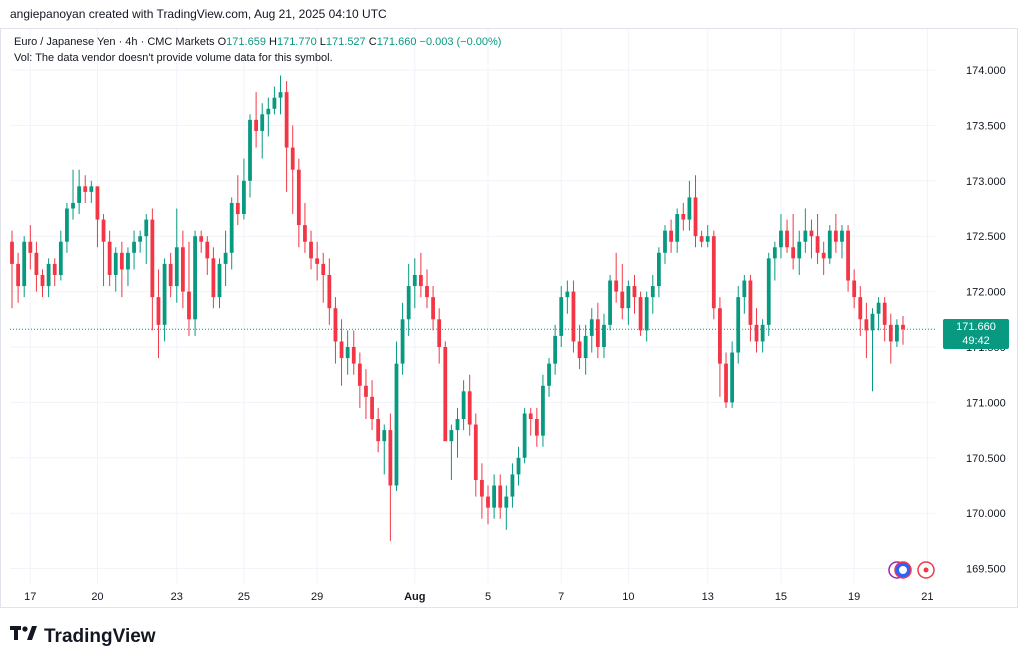  Describe the element at coordinates (986, 293) in the screenshot. I see `y-tick-label: 172.000` at that location.